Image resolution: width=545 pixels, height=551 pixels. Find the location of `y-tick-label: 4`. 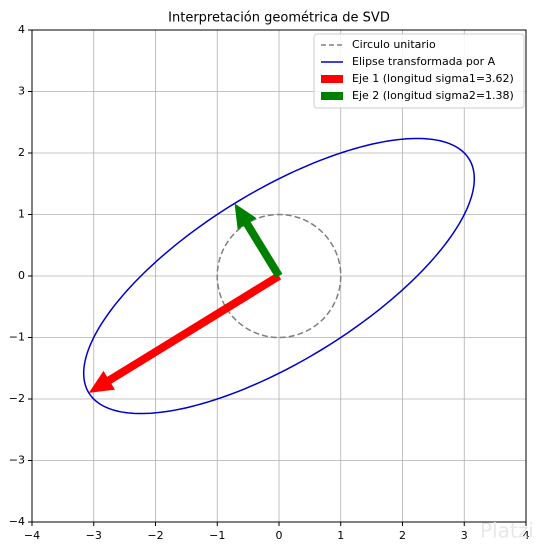

y-tick-label: 4 is located at coordinates (21, 29).